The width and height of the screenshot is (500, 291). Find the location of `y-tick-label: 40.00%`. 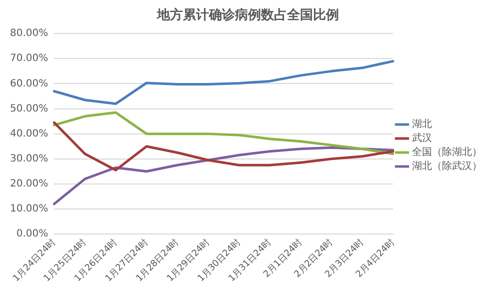

y-tick-label: 40.00% is located at coordinates (29, 134).